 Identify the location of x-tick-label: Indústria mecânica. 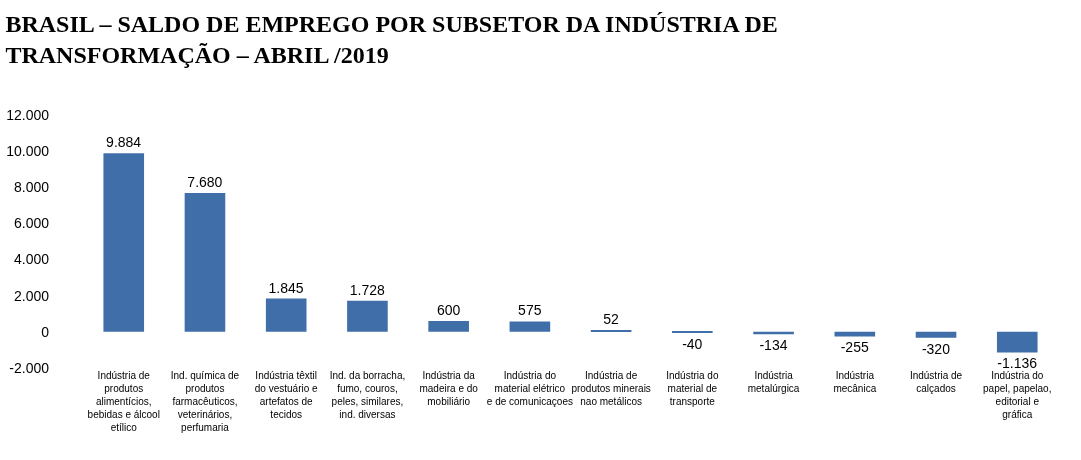
(855, 382).